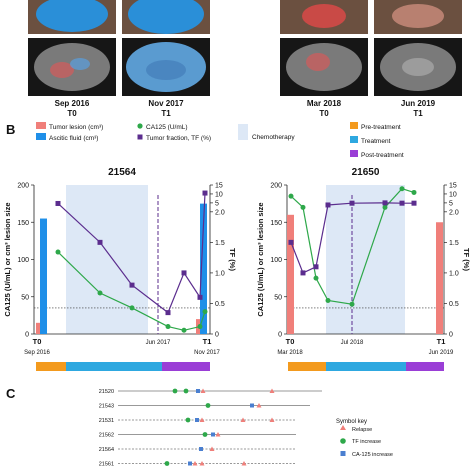 The image size is (474, 474). I want to click on symbol-key-ca125-increase: CA-125 increase, so click(372, 455).